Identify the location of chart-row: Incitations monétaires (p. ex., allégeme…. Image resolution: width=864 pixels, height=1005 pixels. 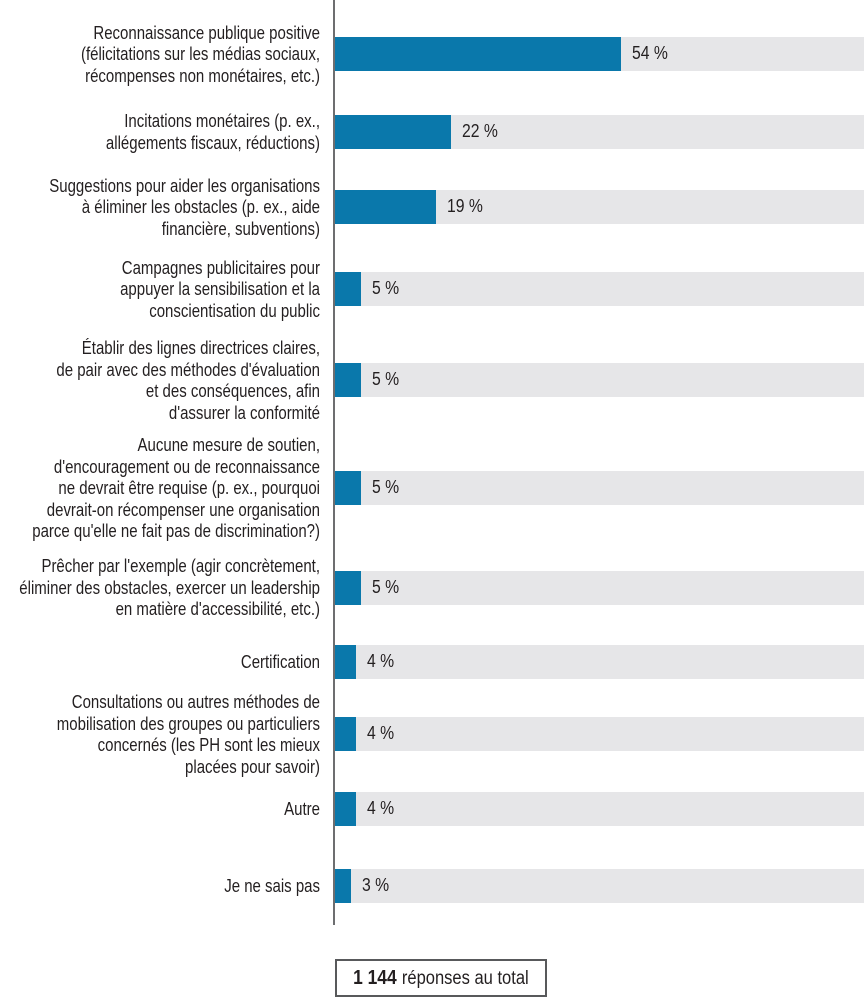
(432, 131).